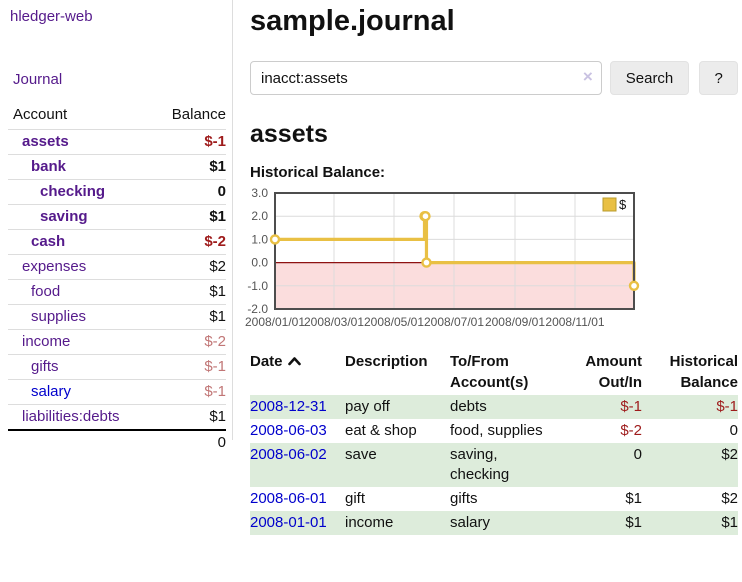  I want to click on account-row: salary $-1, so click(117, 392).